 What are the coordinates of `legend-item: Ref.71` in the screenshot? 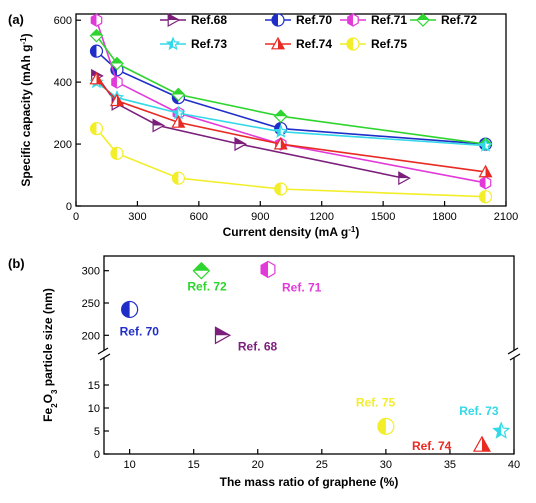 It's located at (373, 20).